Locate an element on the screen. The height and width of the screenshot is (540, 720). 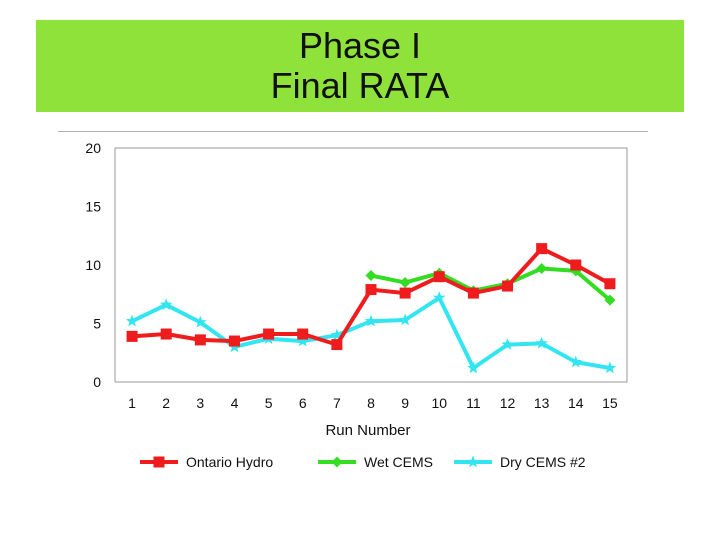
x-tick-label: 11 is located at coordinates (473, 403).